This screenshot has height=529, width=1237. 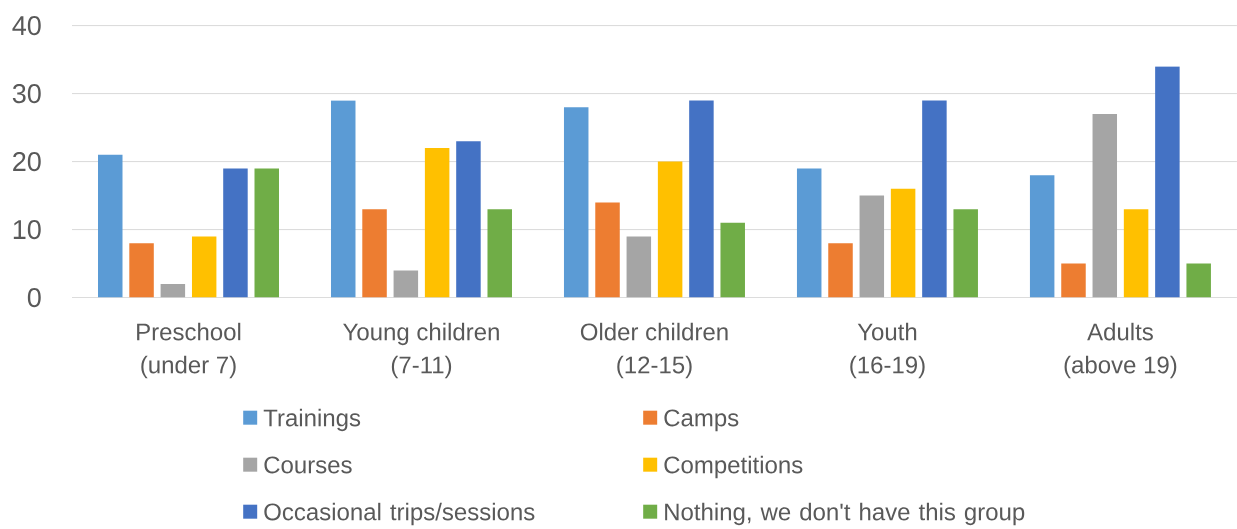 What do you see at coordinates (27, 162) in the screenshot?
I see `y-tick-label: 20` at bounding box center [27, 162].